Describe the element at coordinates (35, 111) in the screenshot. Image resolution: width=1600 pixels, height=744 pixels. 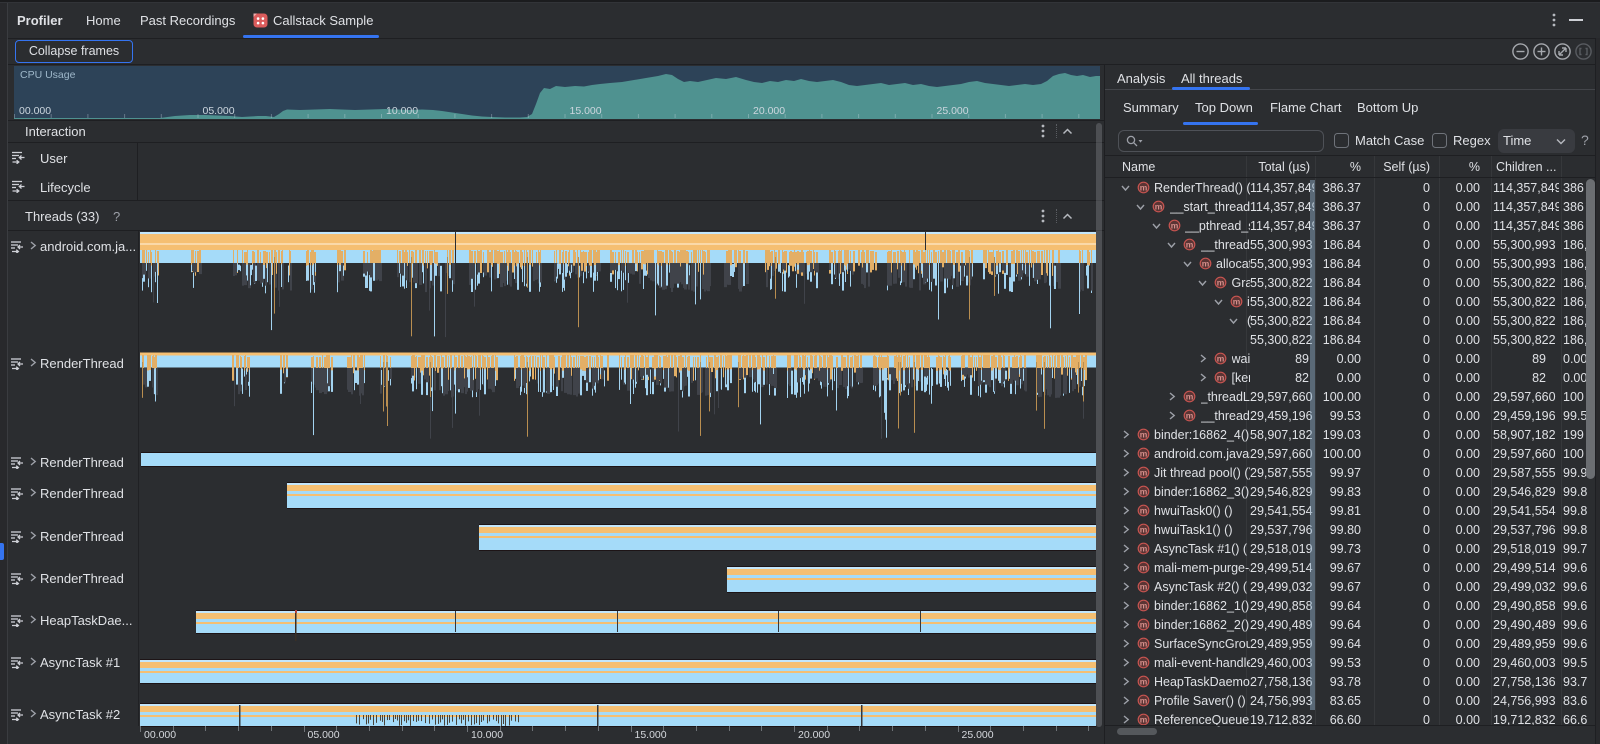
I see `svg-text: 00.000` at that location.